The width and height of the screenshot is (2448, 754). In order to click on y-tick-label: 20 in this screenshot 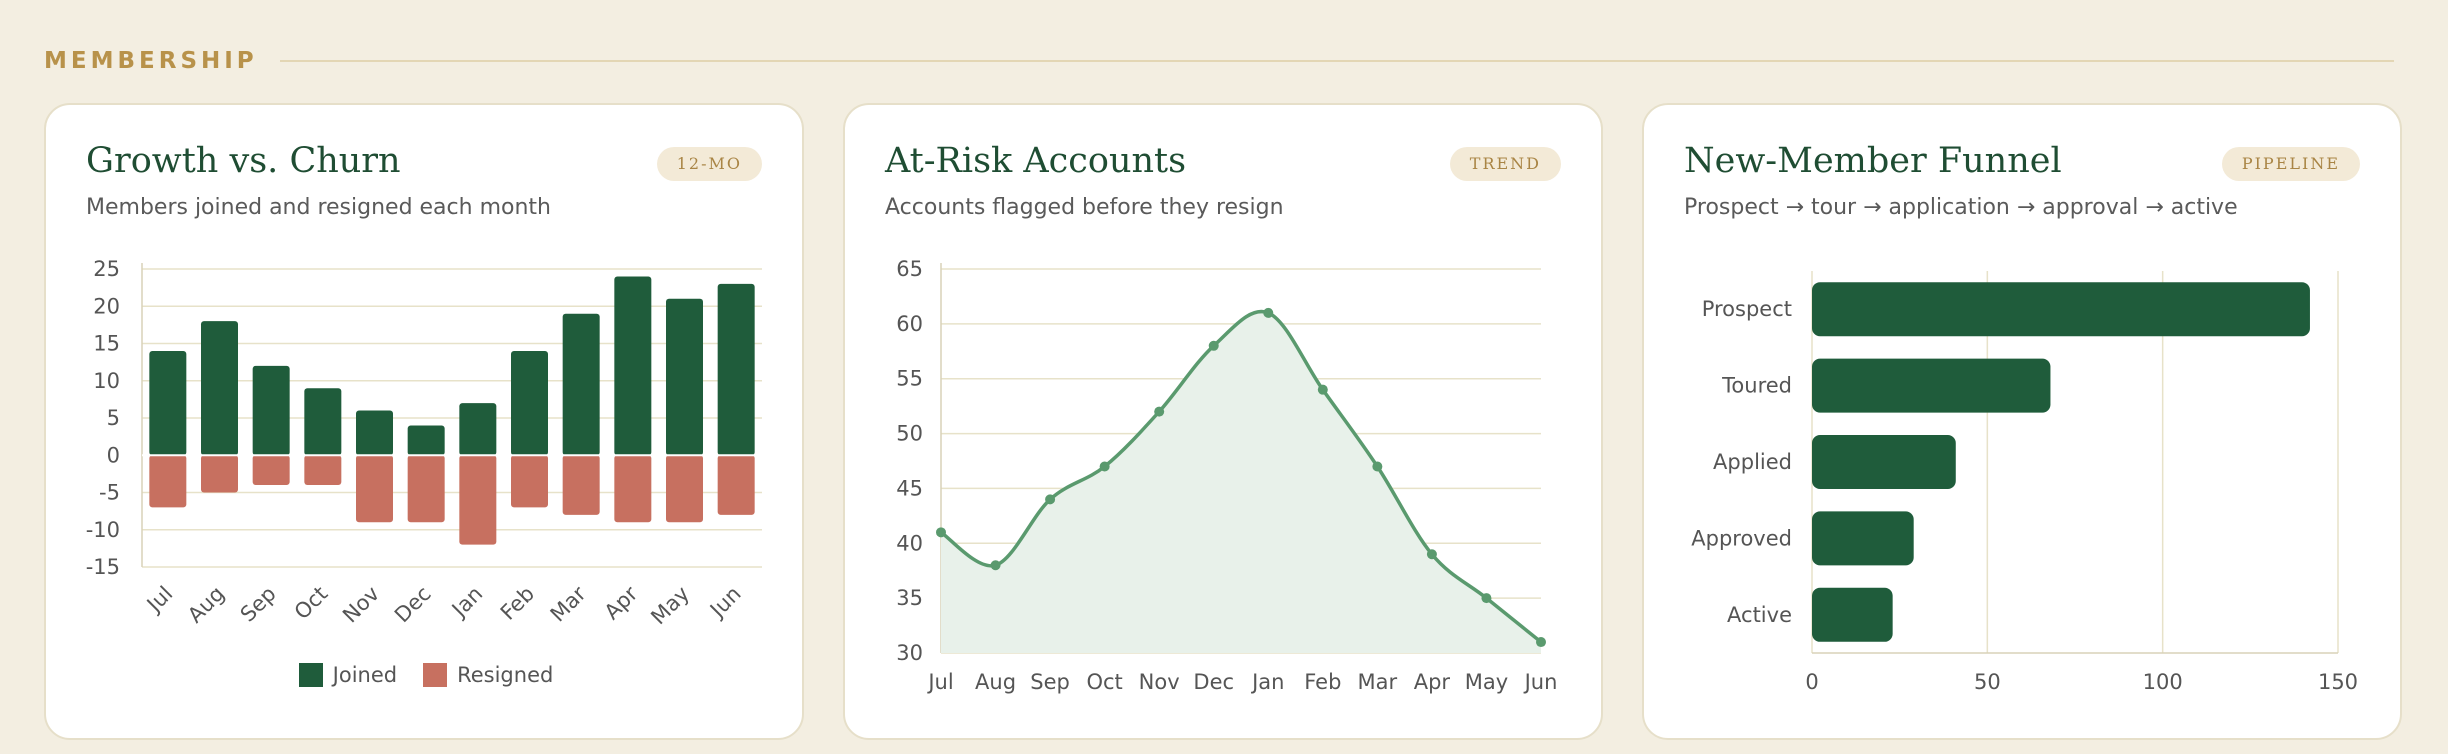, I will do `click(106, 306)`.